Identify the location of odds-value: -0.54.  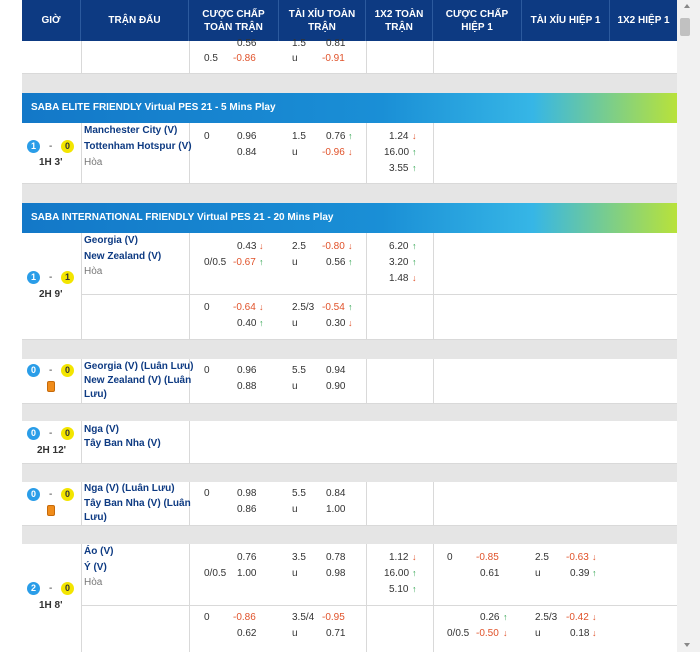
(333, 307).